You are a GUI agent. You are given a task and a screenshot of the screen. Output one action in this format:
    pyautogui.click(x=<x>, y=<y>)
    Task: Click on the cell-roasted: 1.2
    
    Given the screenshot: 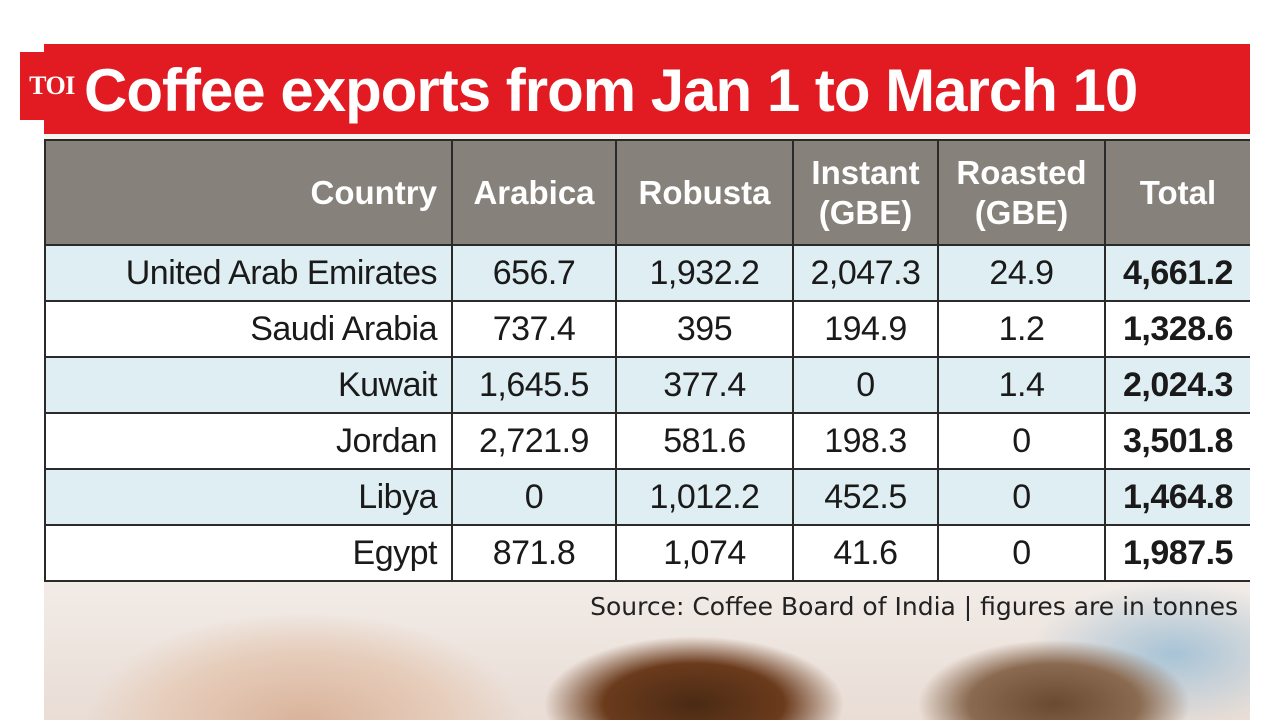 What is the action you would take?
    pyautogui.click(x=1021, y=329)
    